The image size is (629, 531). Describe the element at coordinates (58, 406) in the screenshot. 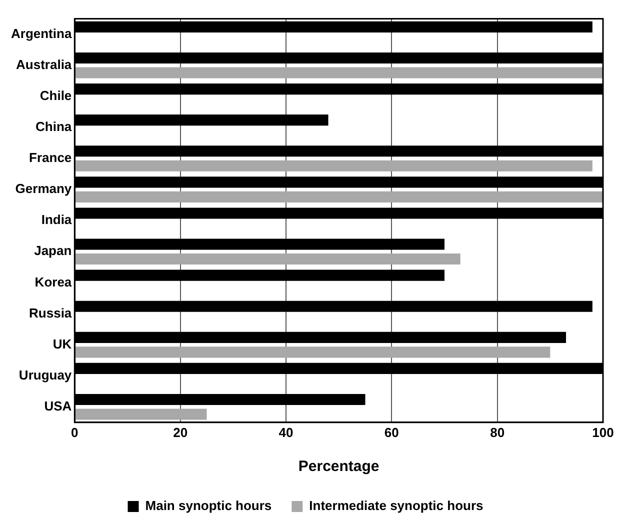

I see `y-tick-label: USA` at that location.